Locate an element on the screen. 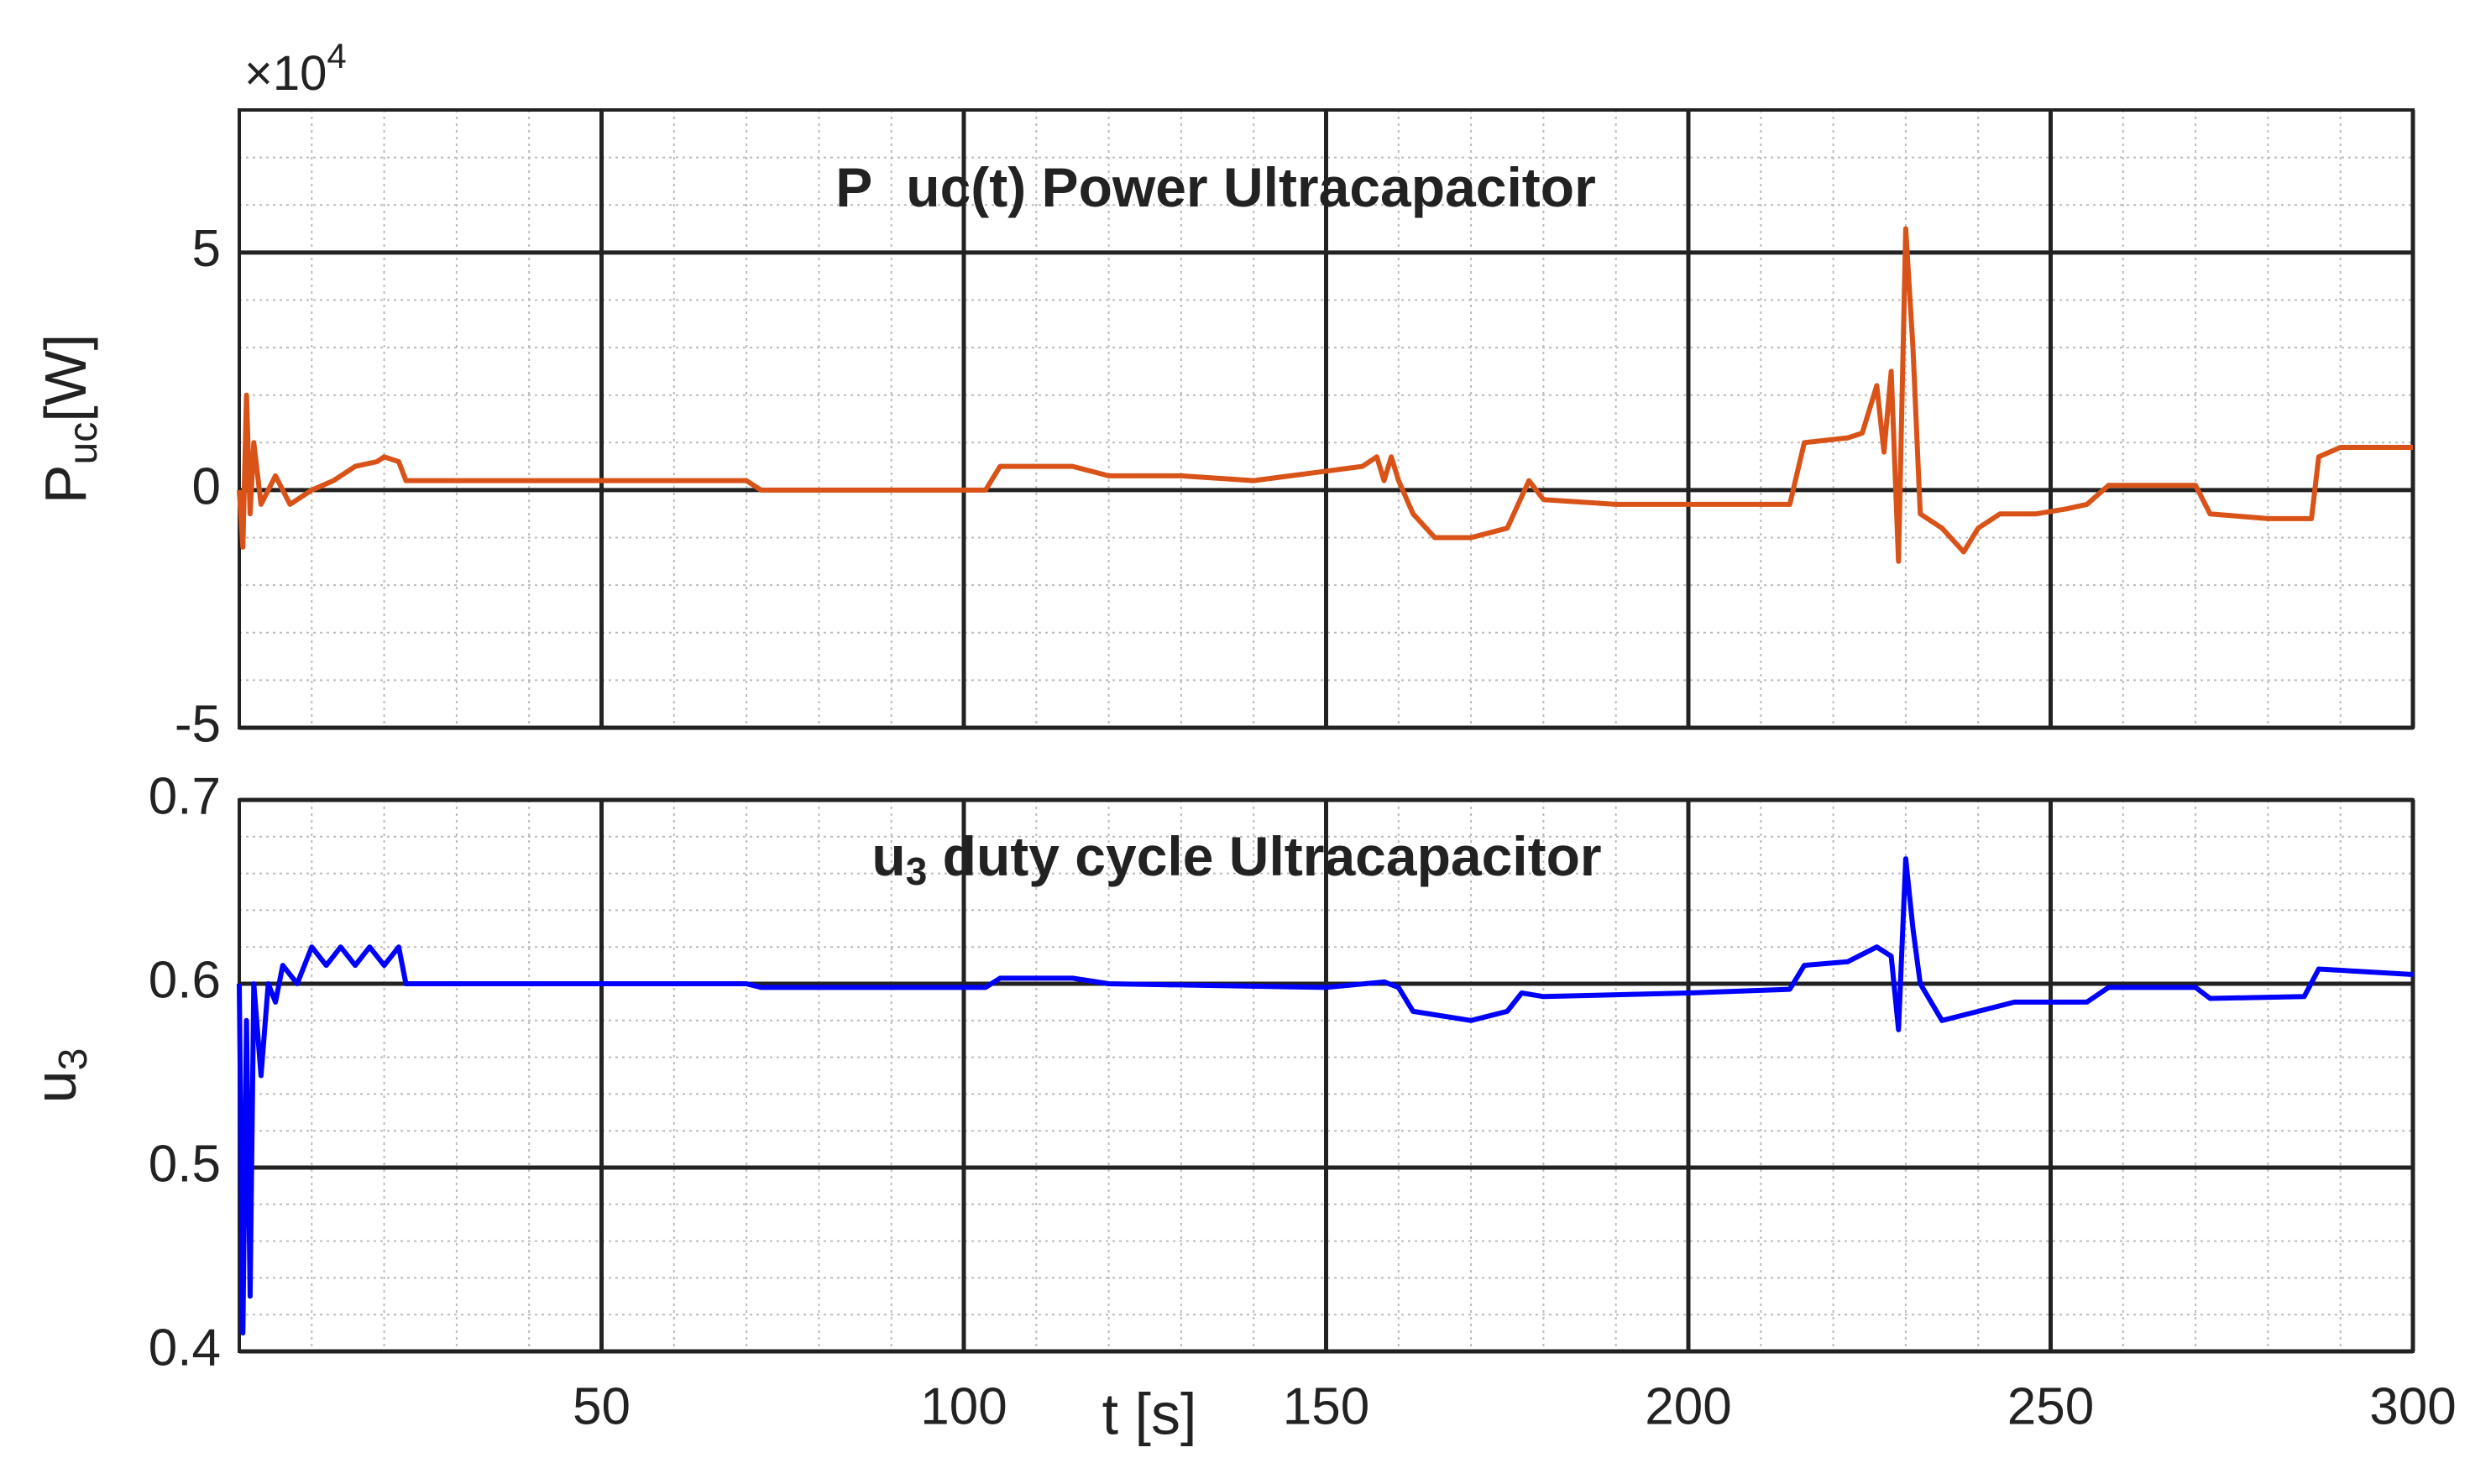 The height and width of the screenshot is (1484, 2470). y-exponent: ×10⁴ is located at coordinates (295, 68).